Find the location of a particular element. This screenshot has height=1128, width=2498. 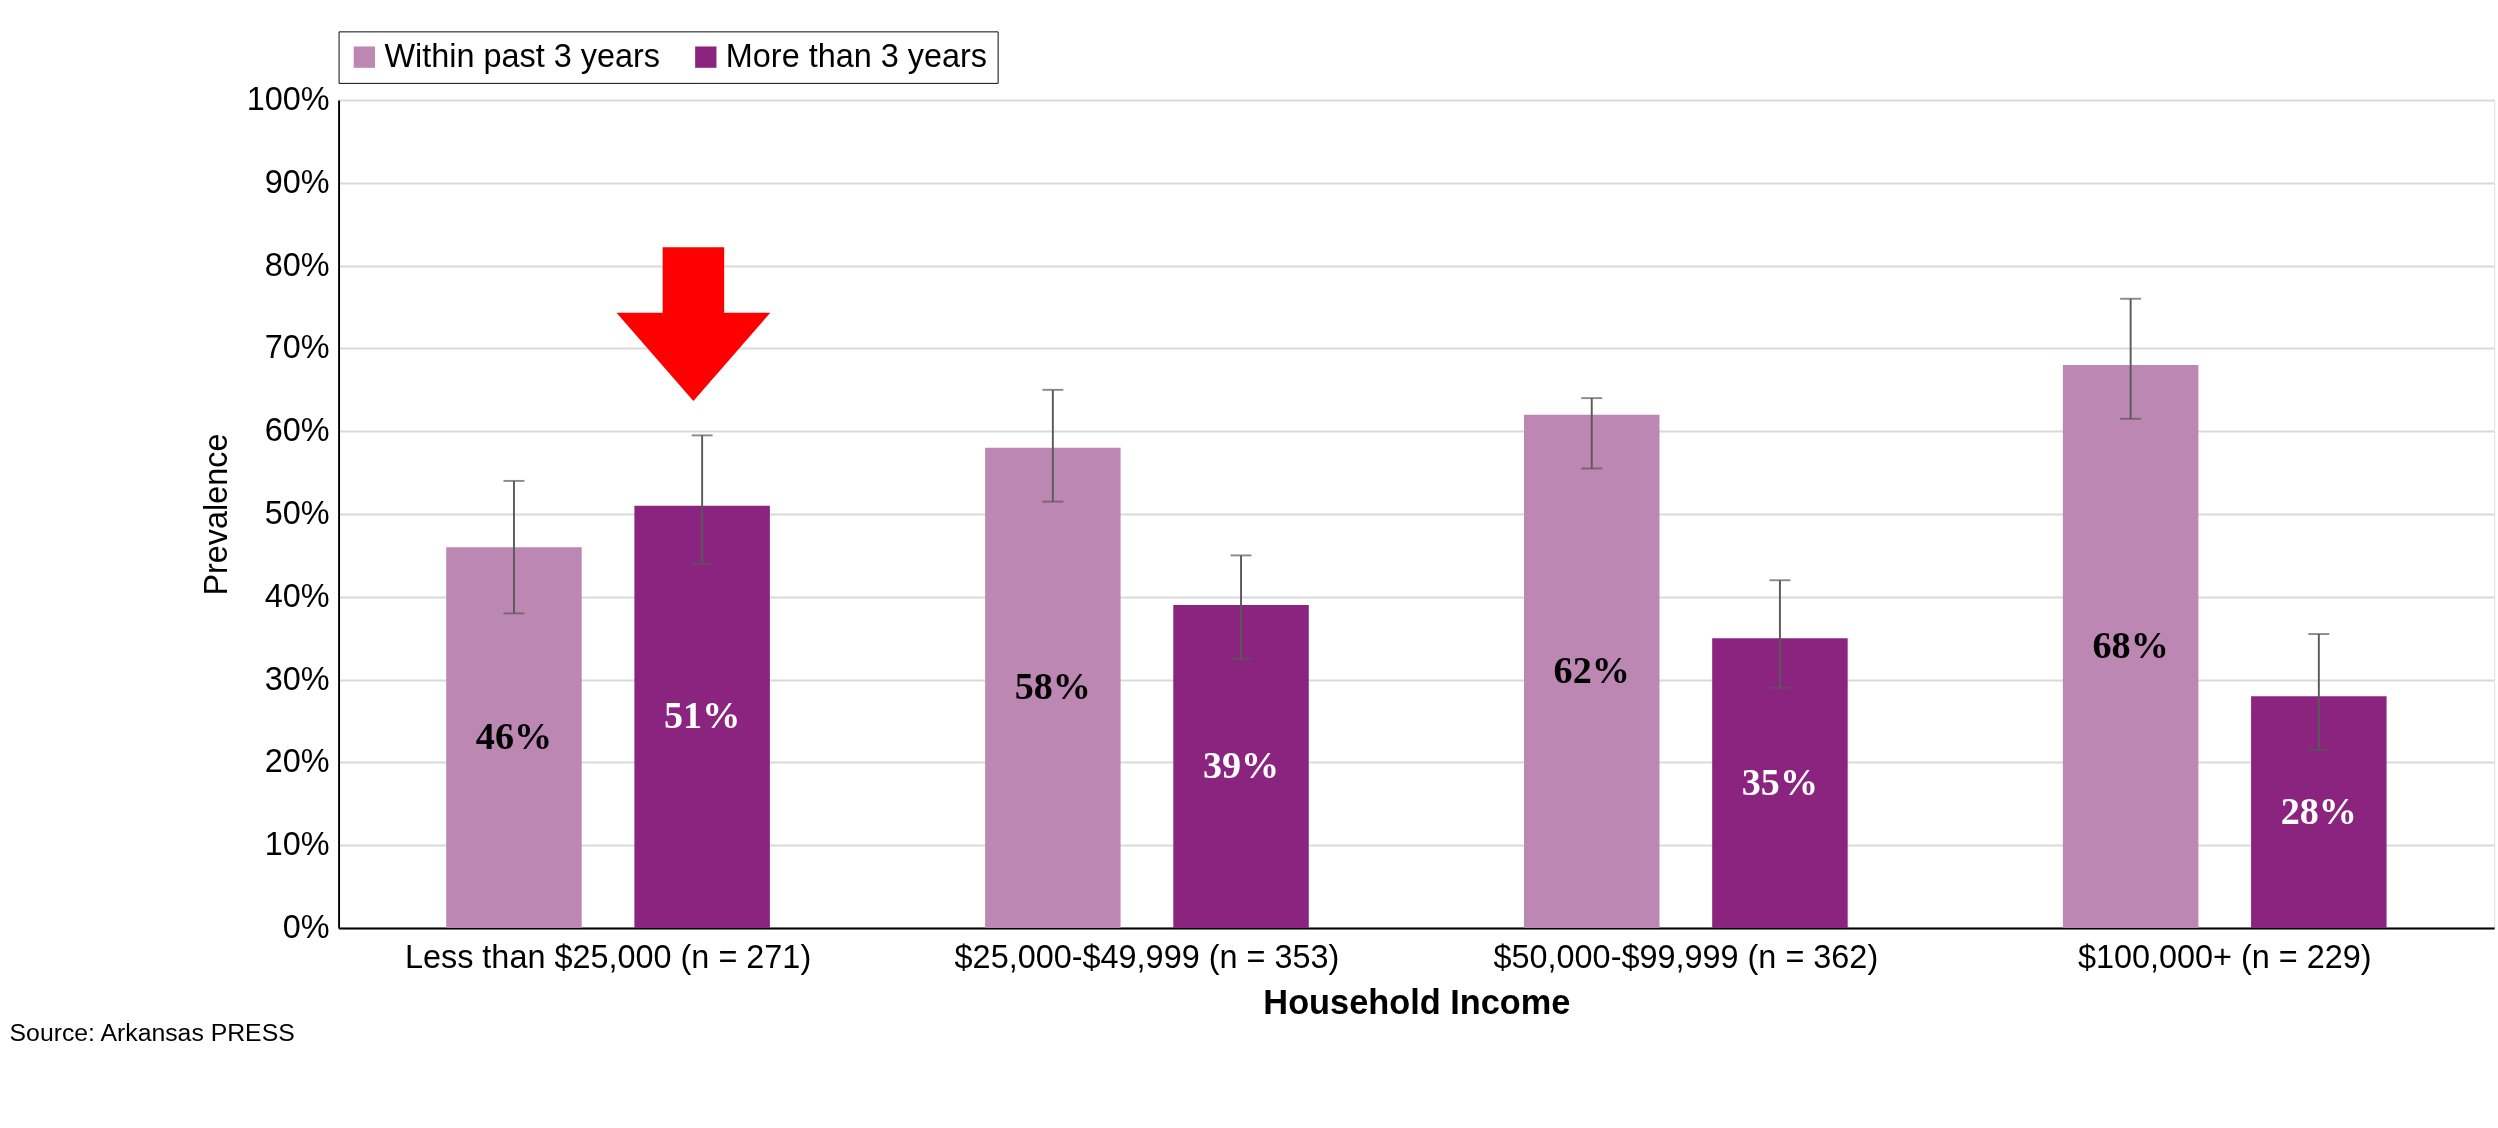

legend-label: More than 3 years is located at coordinates (856, 55).